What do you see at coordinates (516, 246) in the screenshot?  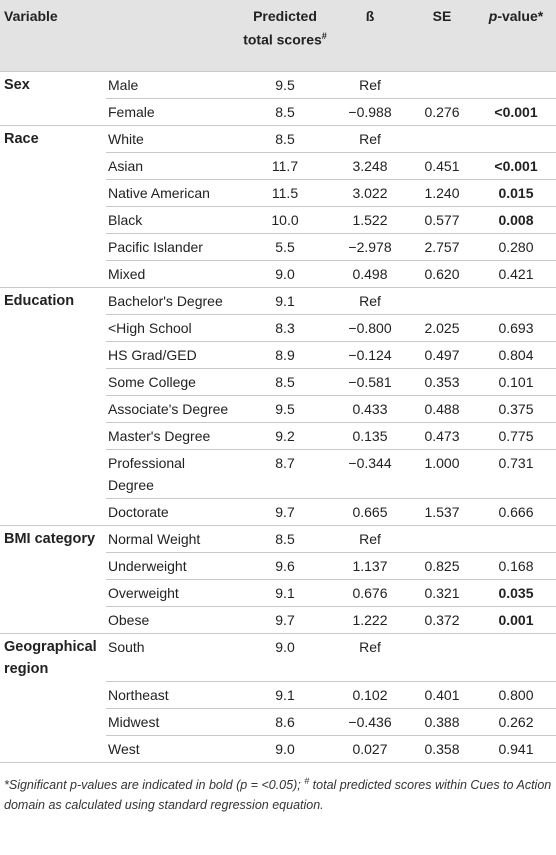 I see `p-value-cell: 0.280` at bounding box center [516, 246].